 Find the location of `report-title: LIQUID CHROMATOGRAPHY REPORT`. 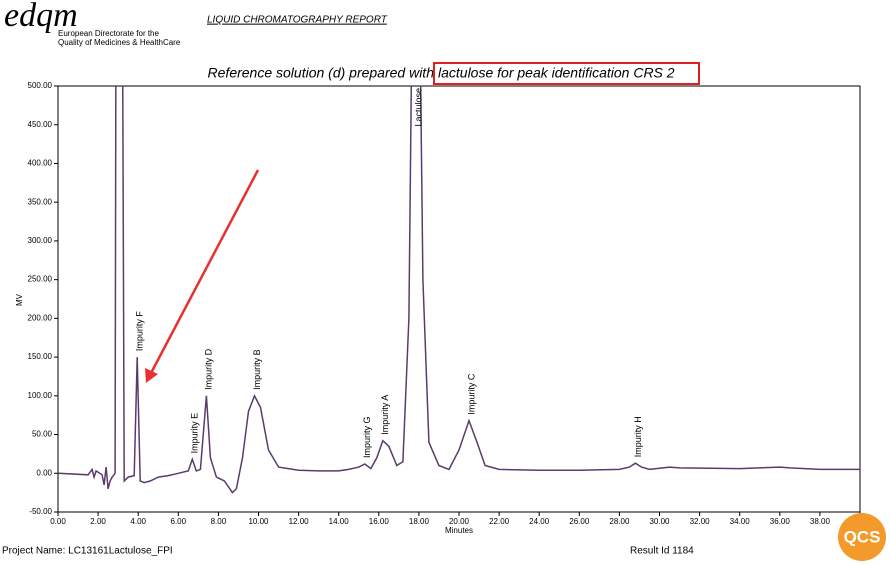

report-title: LIQUID CHROMATOGRAPHY REPORT is located at coordinates (297, 20).